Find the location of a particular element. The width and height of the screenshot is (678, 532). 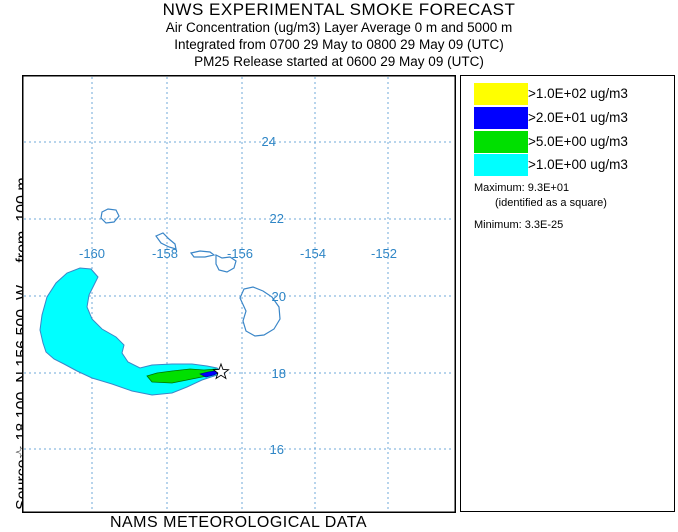

island-molokai is located at coordinates (202, 254).